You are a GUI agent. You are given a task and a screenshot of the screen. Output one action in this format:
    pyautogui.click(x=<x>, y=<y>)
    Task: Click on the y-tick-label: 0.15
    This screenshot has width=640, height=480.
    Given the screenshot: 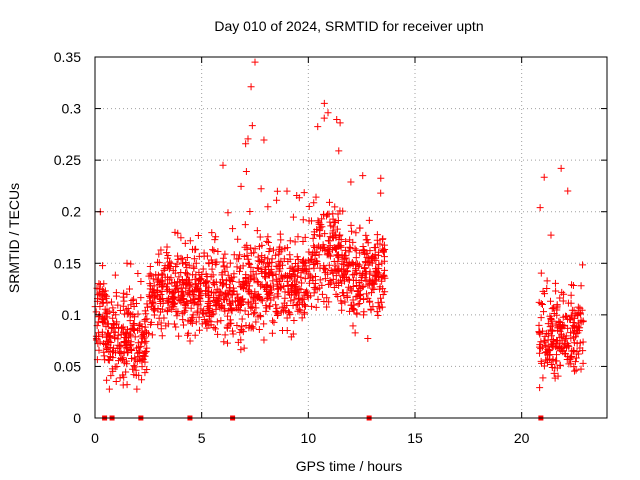 What is the action you would take?
    pyautogui.click(x=67, y=263)
    